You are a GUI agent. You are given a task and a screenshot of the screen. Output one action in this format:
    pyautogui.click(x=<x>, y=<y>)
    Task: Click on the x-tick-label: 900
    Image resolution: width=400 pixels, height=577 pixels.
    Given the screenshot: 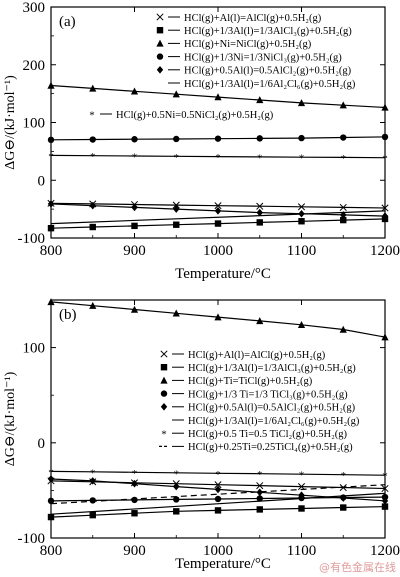 What is the action you would take?
    pyautogui.click(x=134, y=551)
    